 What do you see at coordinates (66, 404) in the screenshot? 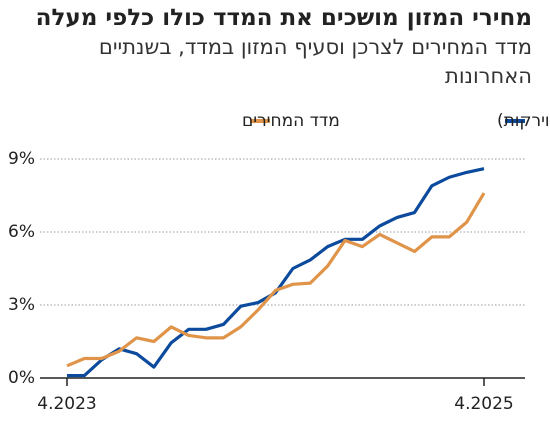
I see `x-tick-label: 4.2023` at bounding box center [66, 404].